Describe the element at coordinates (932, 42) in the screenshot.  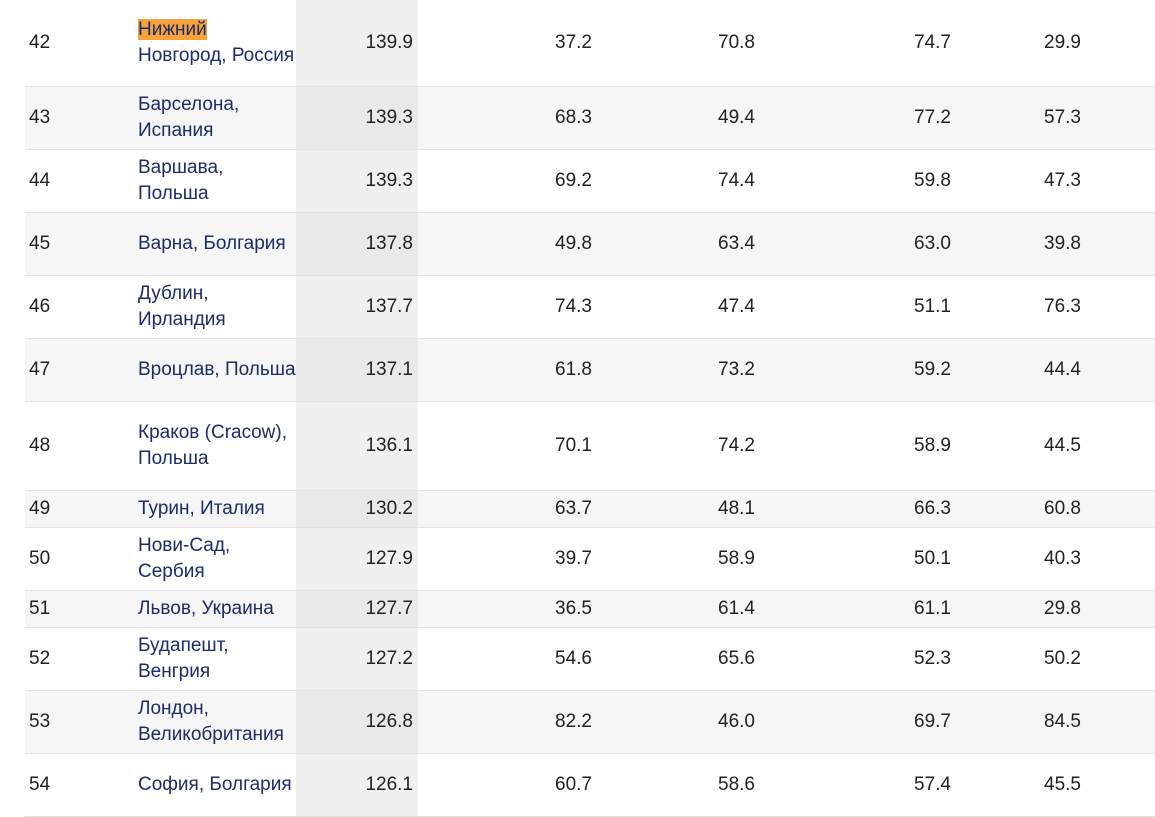
I see `value-cell: 74.7` at that location.